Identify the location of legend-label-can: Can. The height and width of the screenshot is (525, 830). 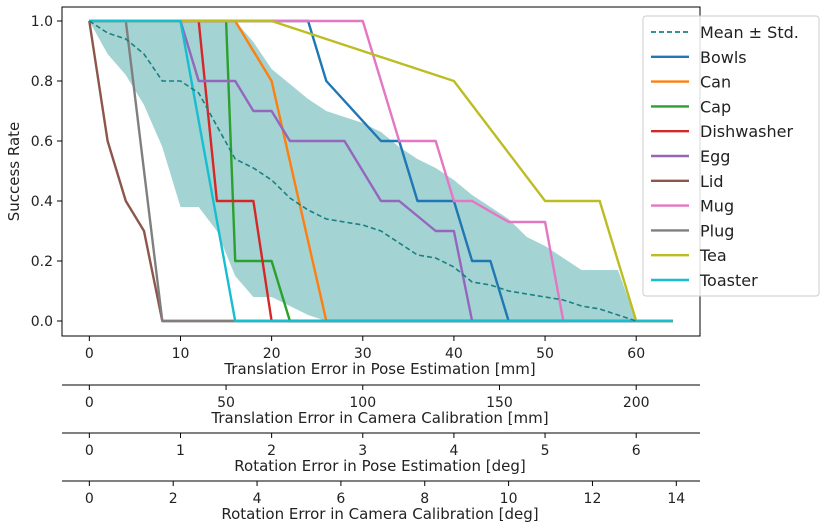
(715, 82).